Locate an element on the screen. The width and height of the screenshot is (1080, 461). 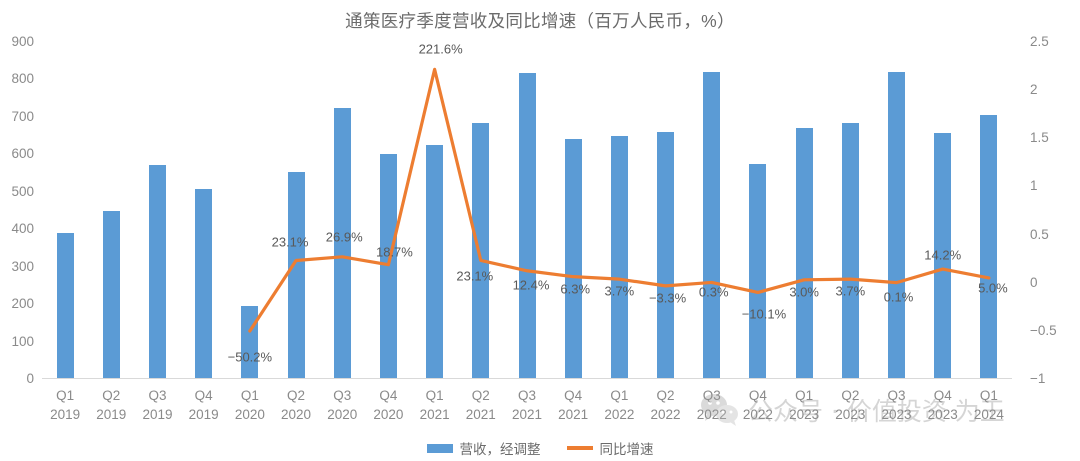
y-axis-right-tick: −1 is located at coordinates (1038, 378).